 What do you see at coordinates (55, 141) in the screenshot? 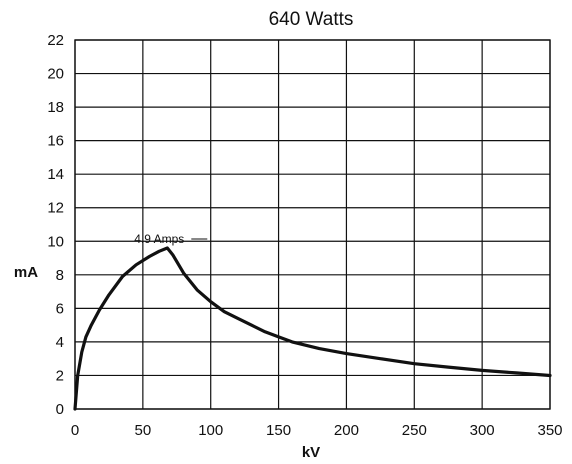
I see `y-tick-label: 16` at bounding box center [55, 141].